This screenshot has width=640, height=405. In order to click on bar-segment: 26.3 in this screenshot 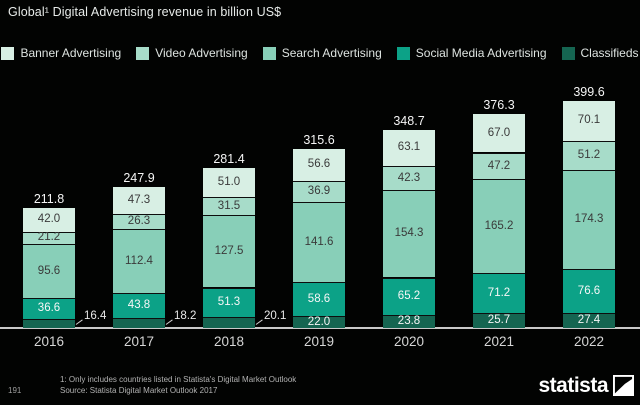, I will do `click(139, 221)`.